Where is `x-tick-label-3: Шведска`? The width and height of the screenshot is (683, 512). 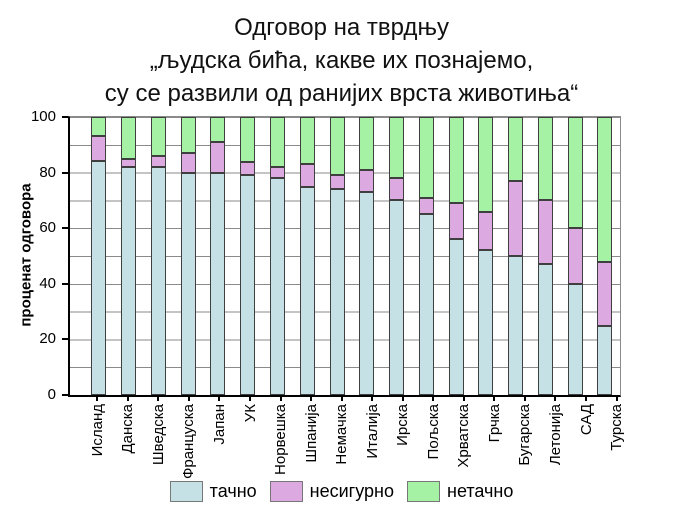 x-tick-label-3: Шведска is located at coordinates (158, 443).